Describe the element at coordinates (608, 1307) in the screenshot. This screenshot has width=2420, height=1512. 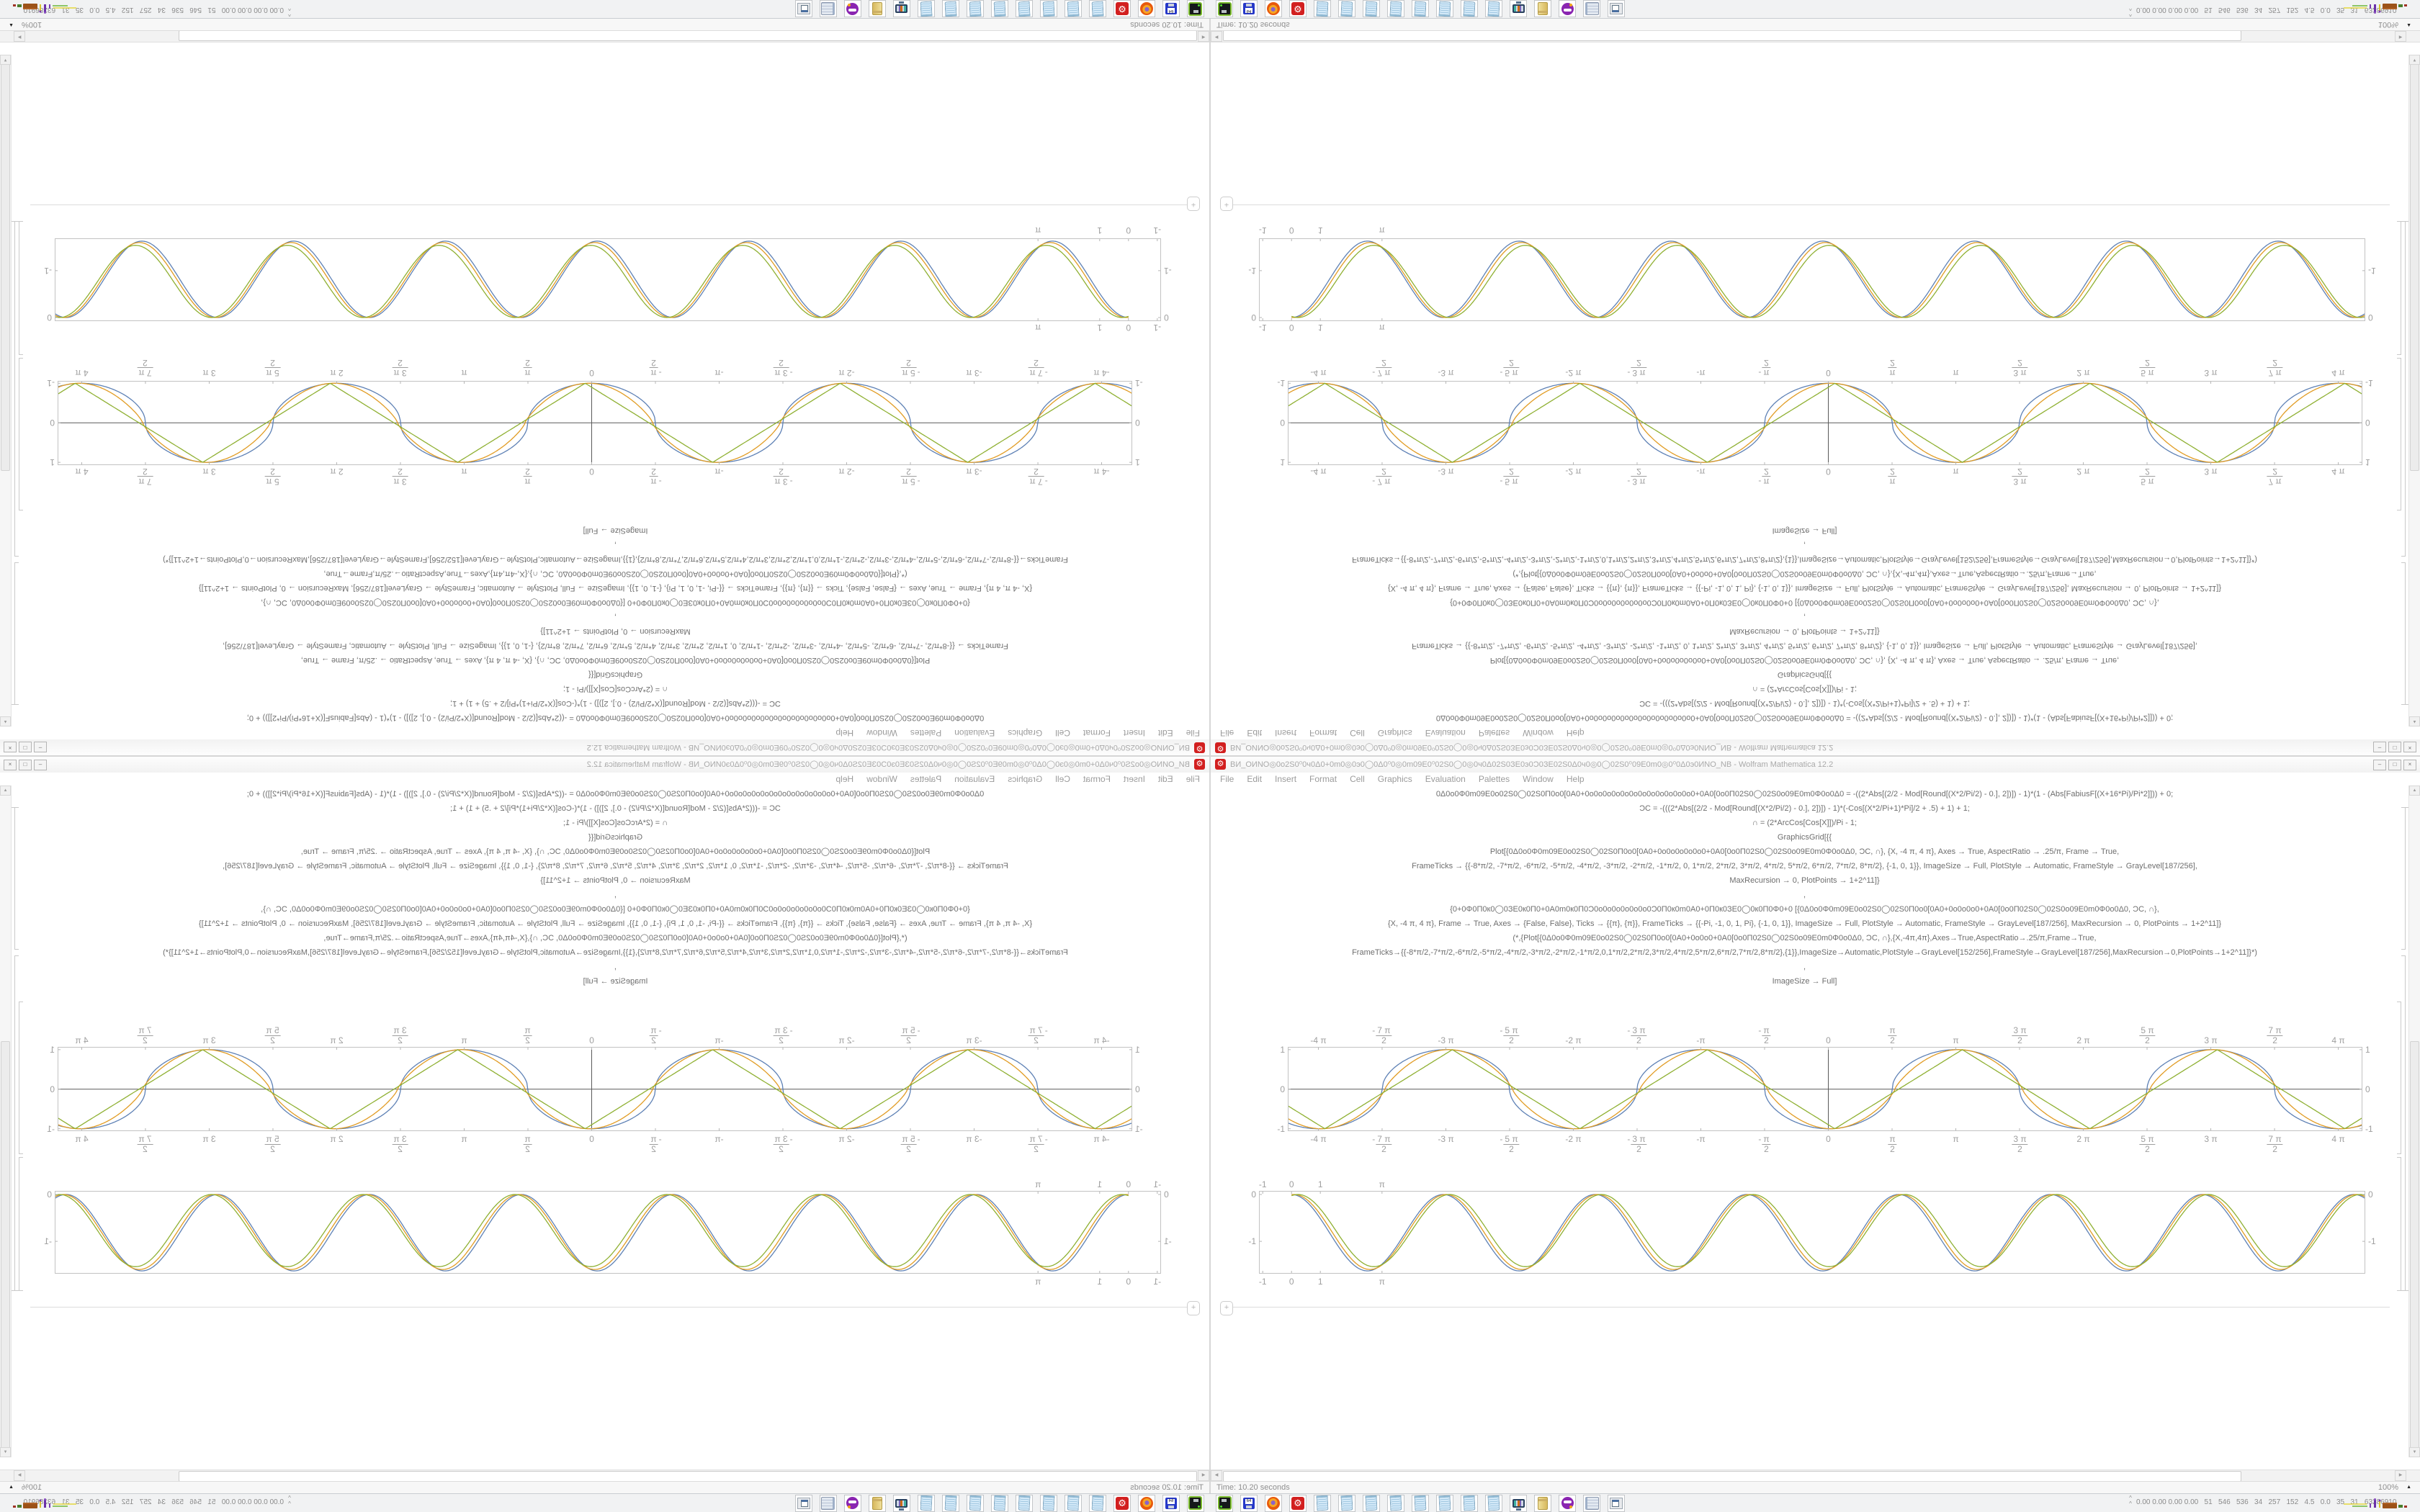
I see `cell-insertion-line` at that location.